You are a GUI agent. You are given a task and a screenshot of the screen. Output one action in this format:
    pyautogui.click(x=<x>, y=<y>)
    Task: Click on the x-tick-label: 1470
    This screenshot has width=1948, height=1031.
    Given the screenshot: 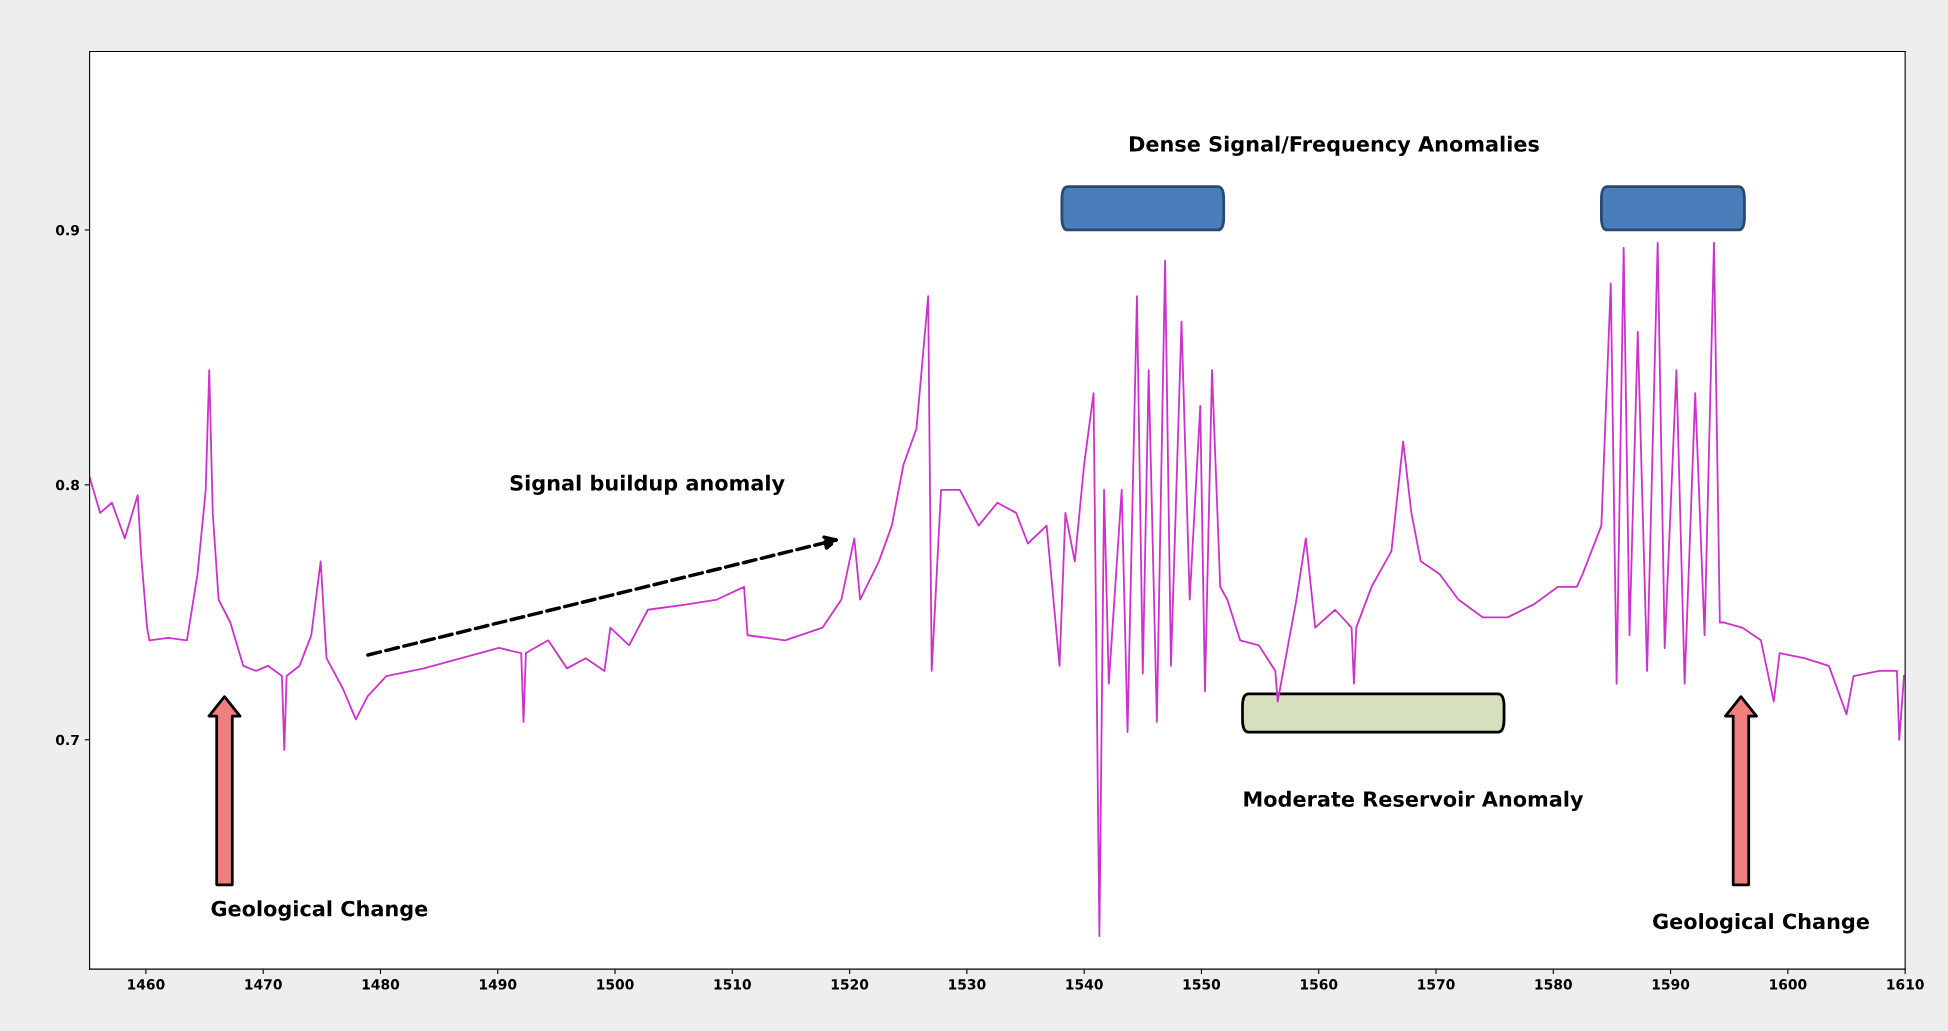 What is the action you would take?
    pyautogui.click(x=263, y=984)
    